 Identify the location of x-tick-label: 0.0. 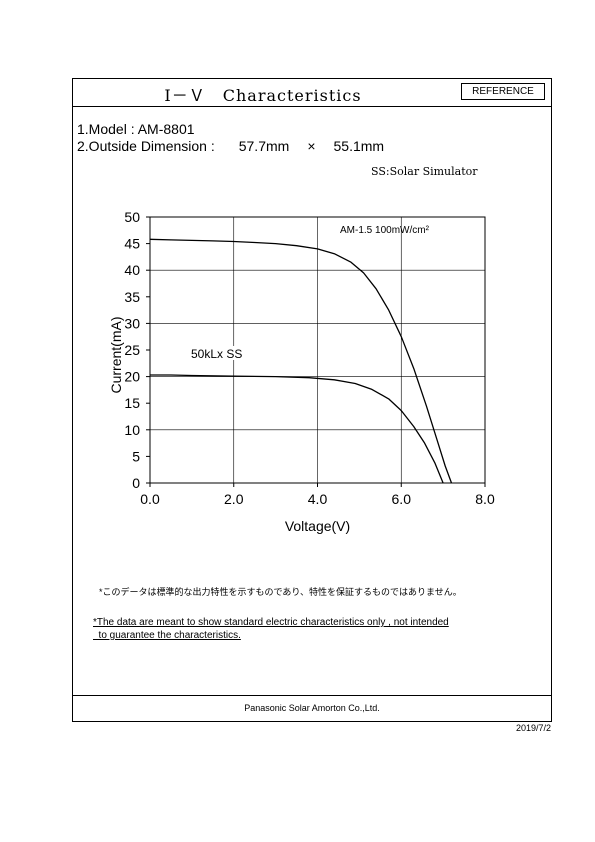
(150, 499).